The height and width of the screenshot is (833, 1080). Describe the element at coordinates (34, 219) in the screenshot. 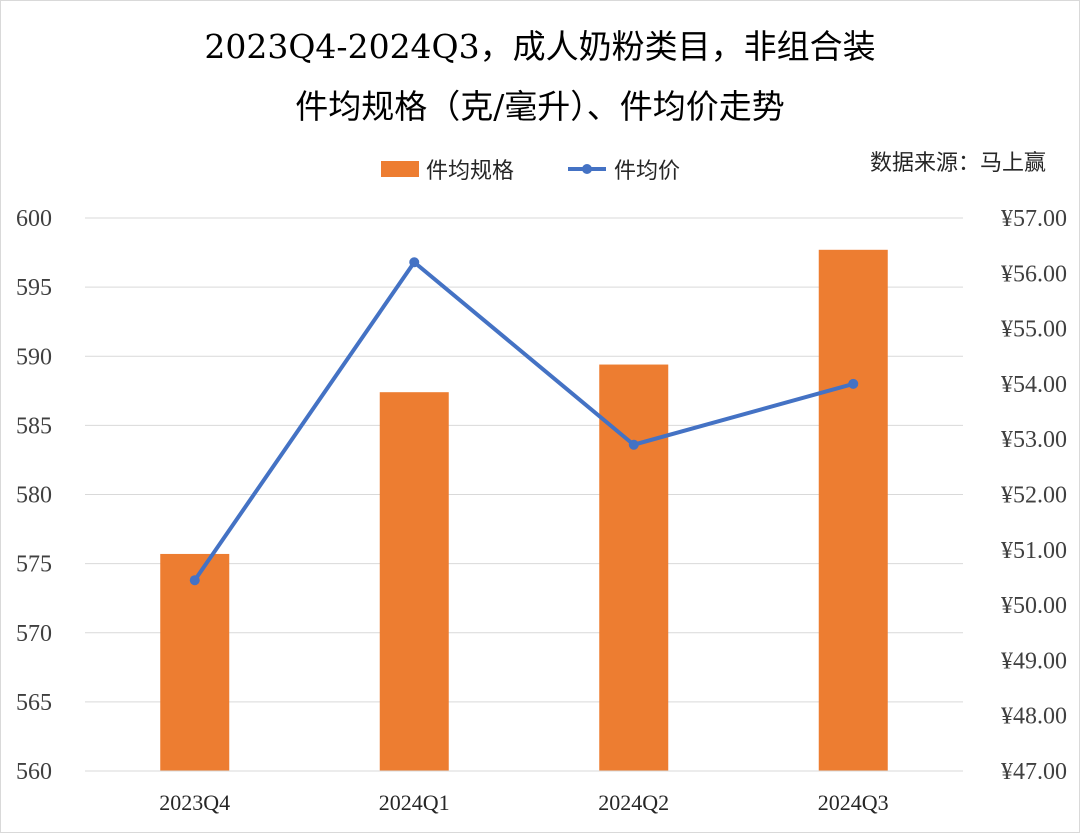

I see `left-tick-label: 600` at that location.